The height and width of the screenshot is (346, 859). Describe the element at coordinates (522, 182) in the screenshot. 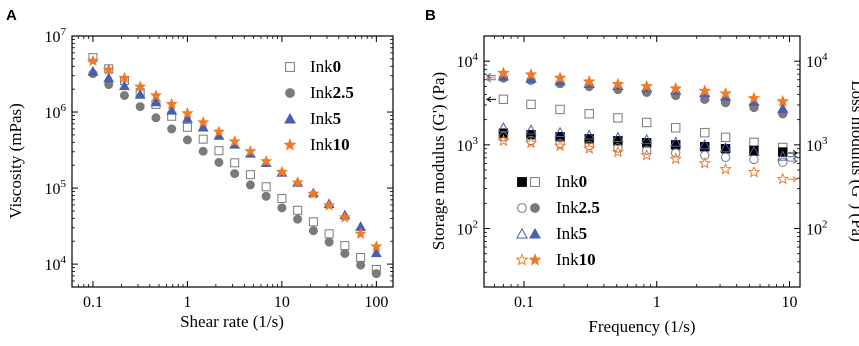

I see `panel-b-legend-storage-marker-ink0` at that location.